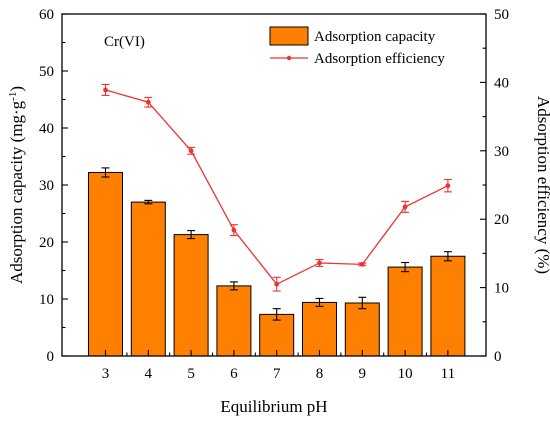 The image size is (550, 424). I want to click on x-tick-label: 10, so click(405, 374).